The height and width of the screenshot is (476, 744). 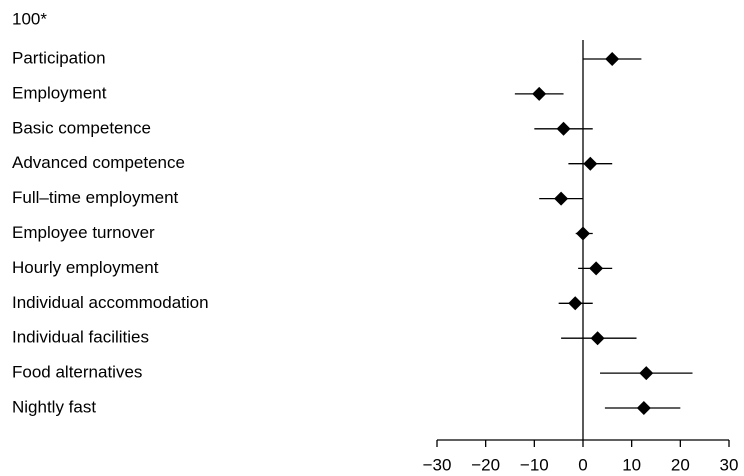 What do you see at coordinates (59, 92) in the screenshot?
I see `category-label: Employment` at bounding box center [59, 92].